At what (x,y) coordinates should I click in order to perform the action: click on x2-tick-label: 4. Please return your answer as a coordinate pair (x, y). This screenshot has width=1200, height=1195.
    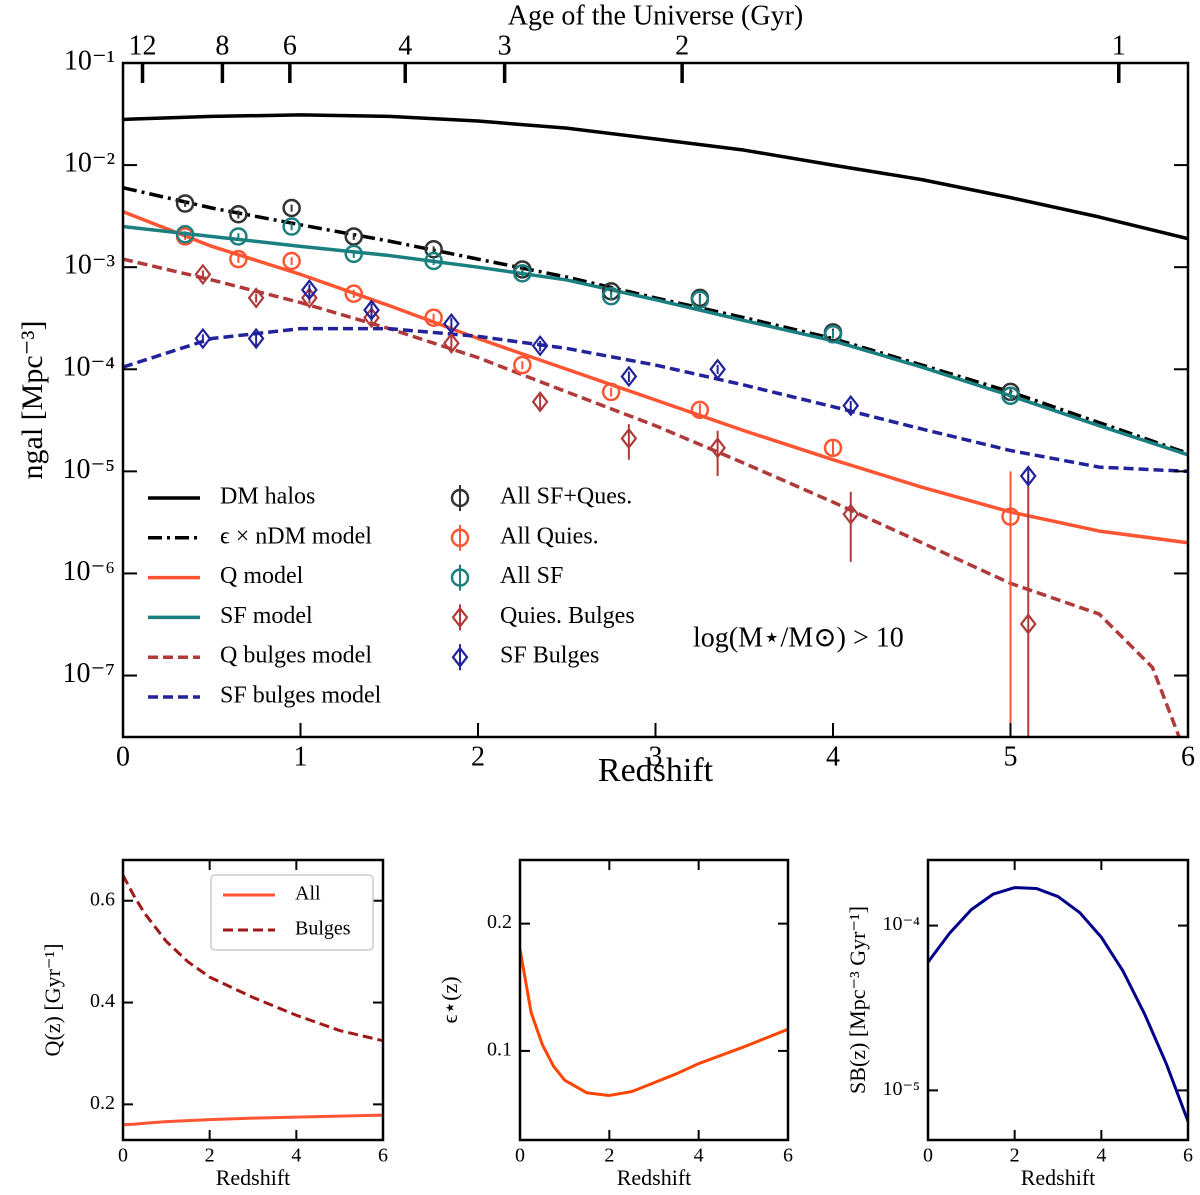
    Looking at the image, I should click on (405, 45).